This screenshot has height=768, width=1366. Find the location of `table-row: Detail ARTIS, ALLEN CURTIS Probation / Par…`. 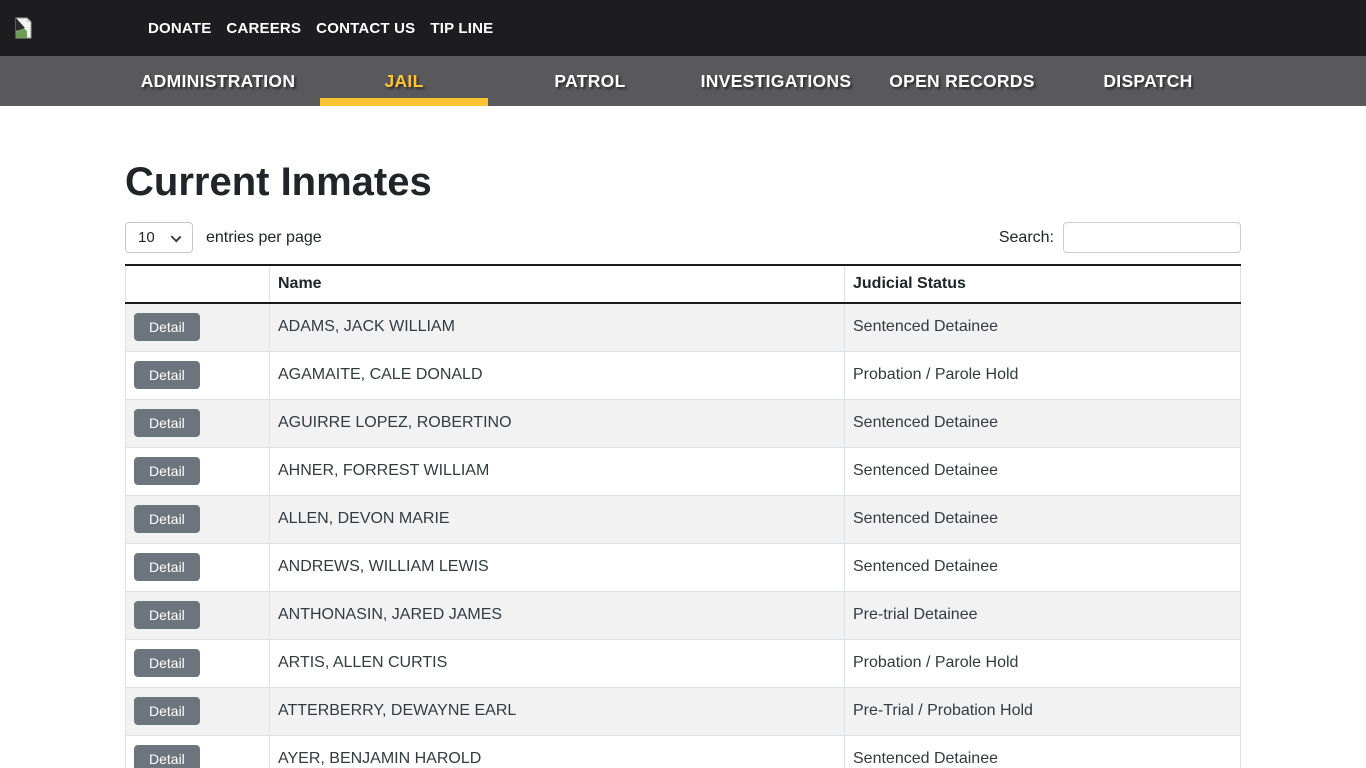

table-row: Detail ARTIS, ALLEN CURTIS Probation / Par… is located at coordinates (683, 663).